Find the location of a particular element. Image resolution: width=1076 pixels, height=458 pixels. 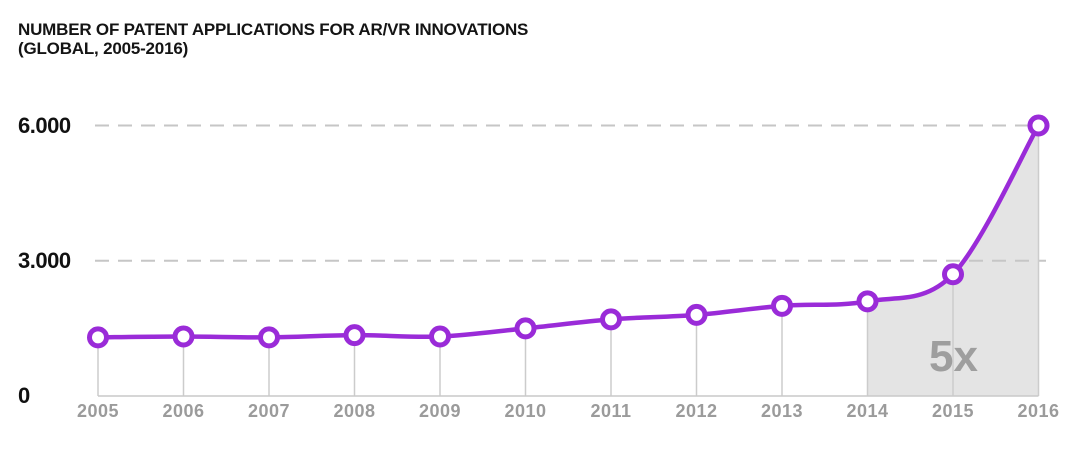

x-tick-label-2012: 2012 is located at coordinates (696, 411).